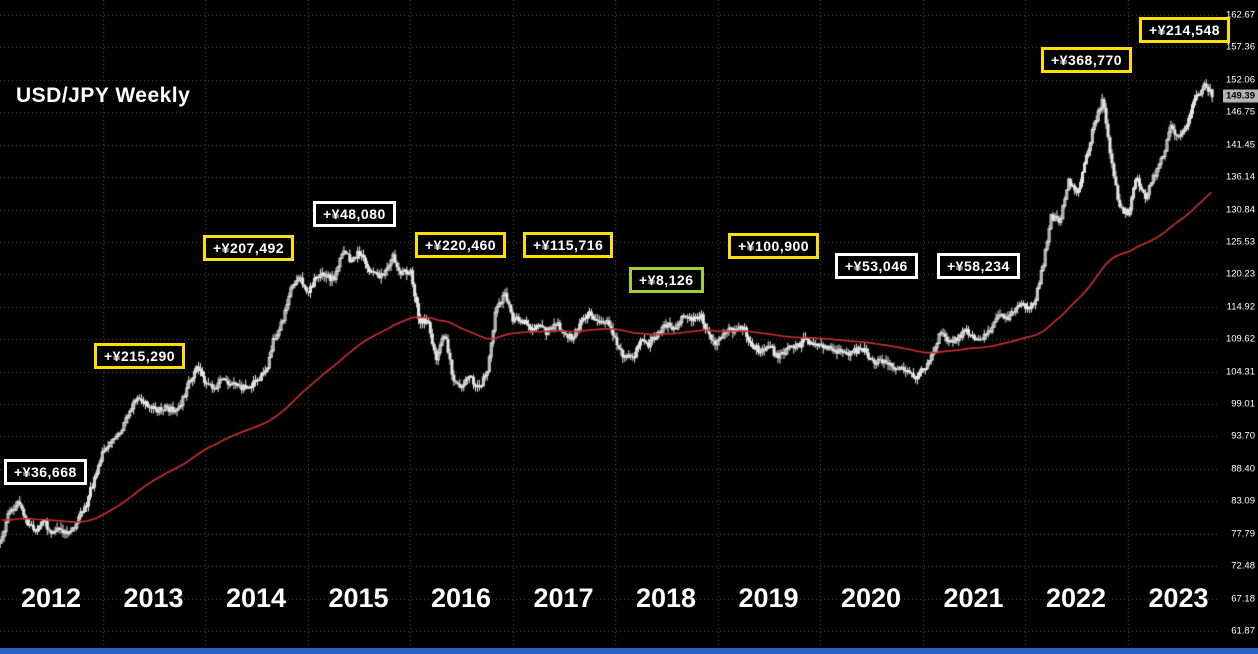 This screenshot has width=1258, height=654. Describe the element at coordinates (629, 651) in the screenshot. I see `bottom-border-bar` at that location.